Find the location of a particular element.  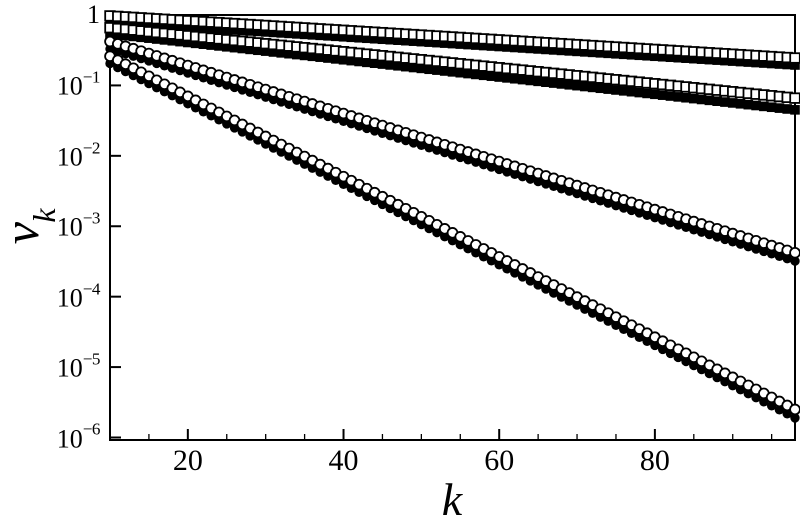

x-axis-ticks is located at coordinates (460, 434).